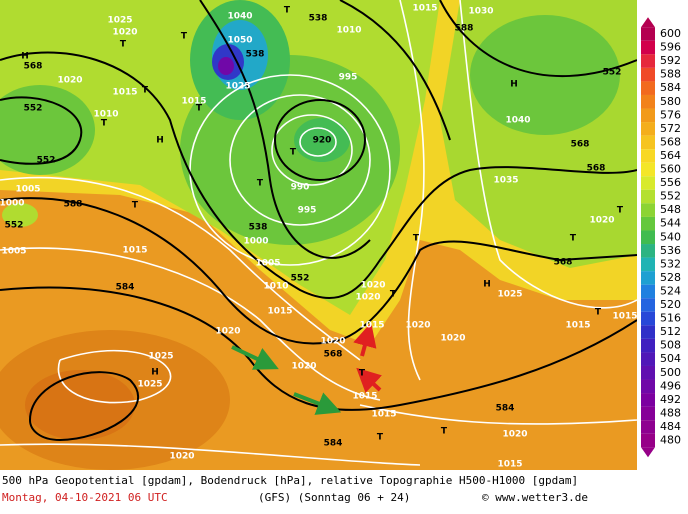  What do you see at coordinates (670, 196) in the screenshot?
I see `colorbar-label: 552` at bounding box center [670, 196].